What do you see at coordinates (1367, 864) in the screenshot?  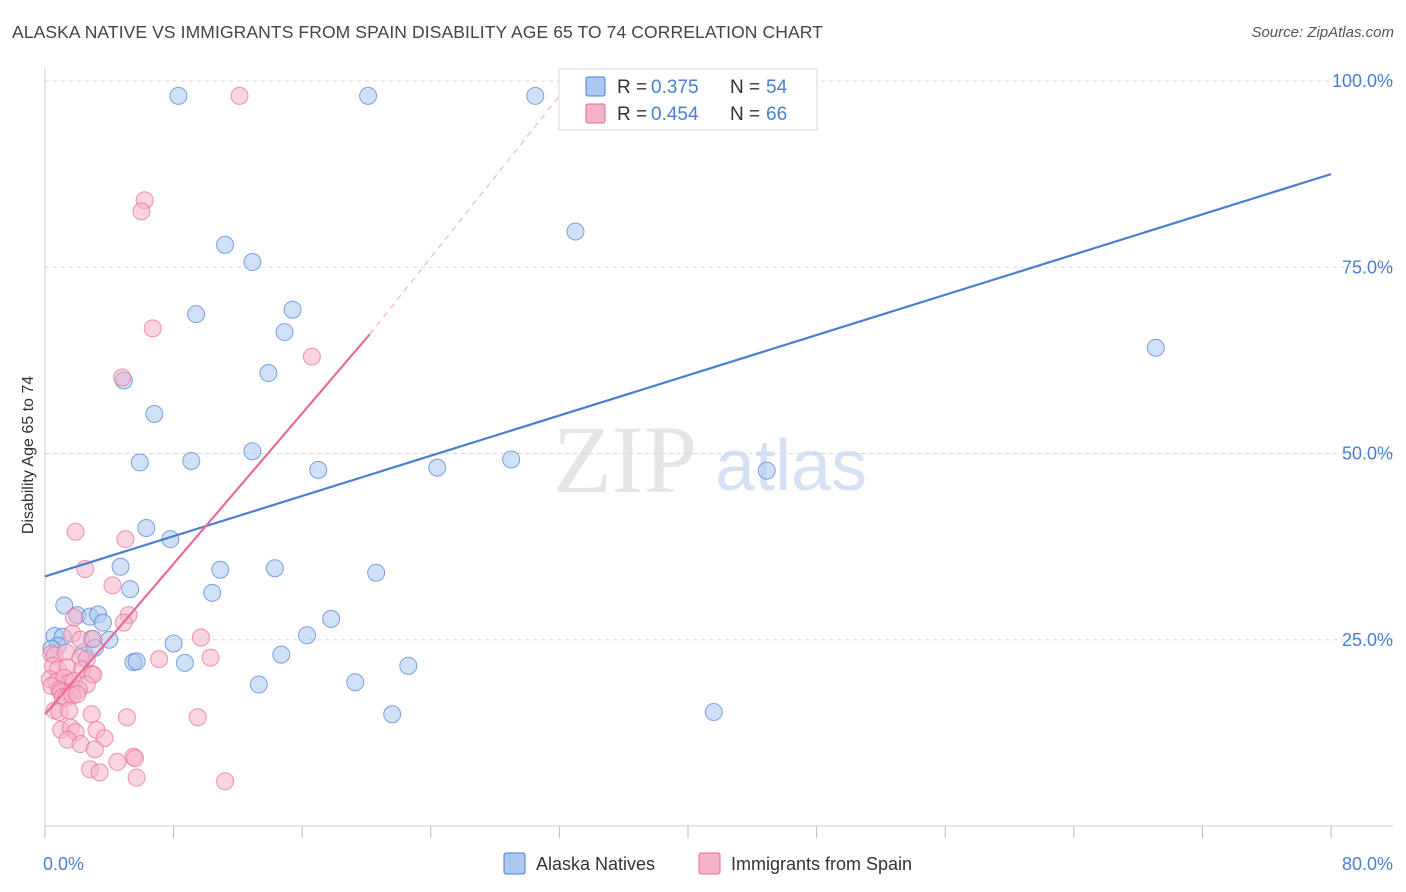 I see `x-tick-label: 80.0%` at bounding box center [1367, 864].